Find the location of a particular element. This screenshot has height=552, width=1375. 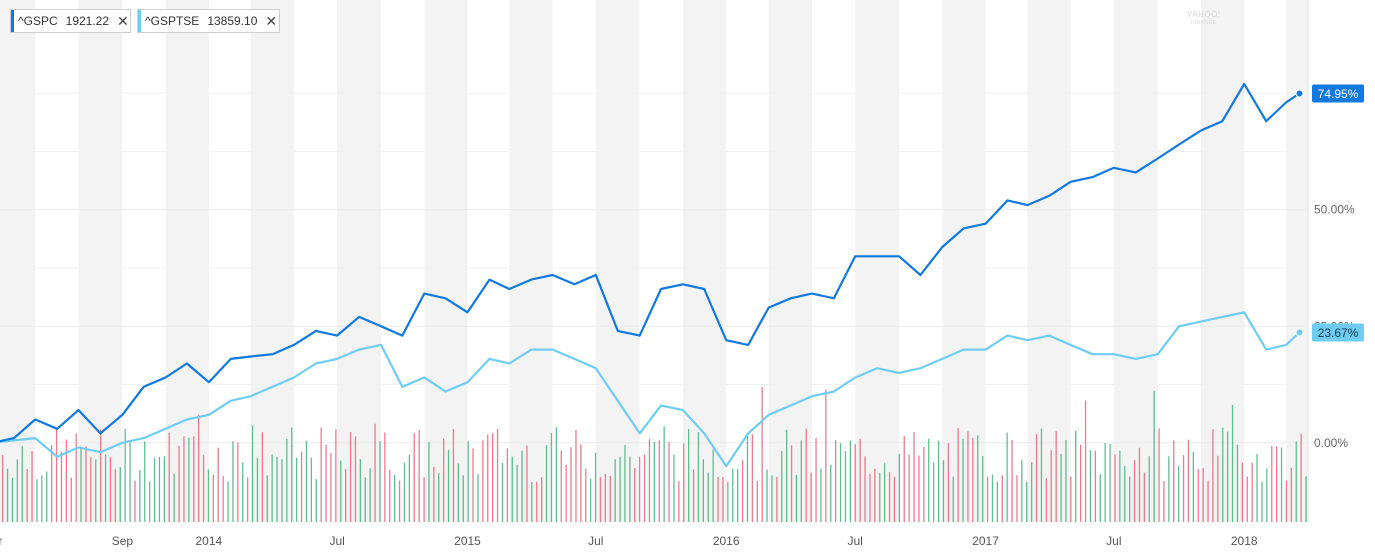

x-tick-label: 2015 is located at coordinates (467, 541).